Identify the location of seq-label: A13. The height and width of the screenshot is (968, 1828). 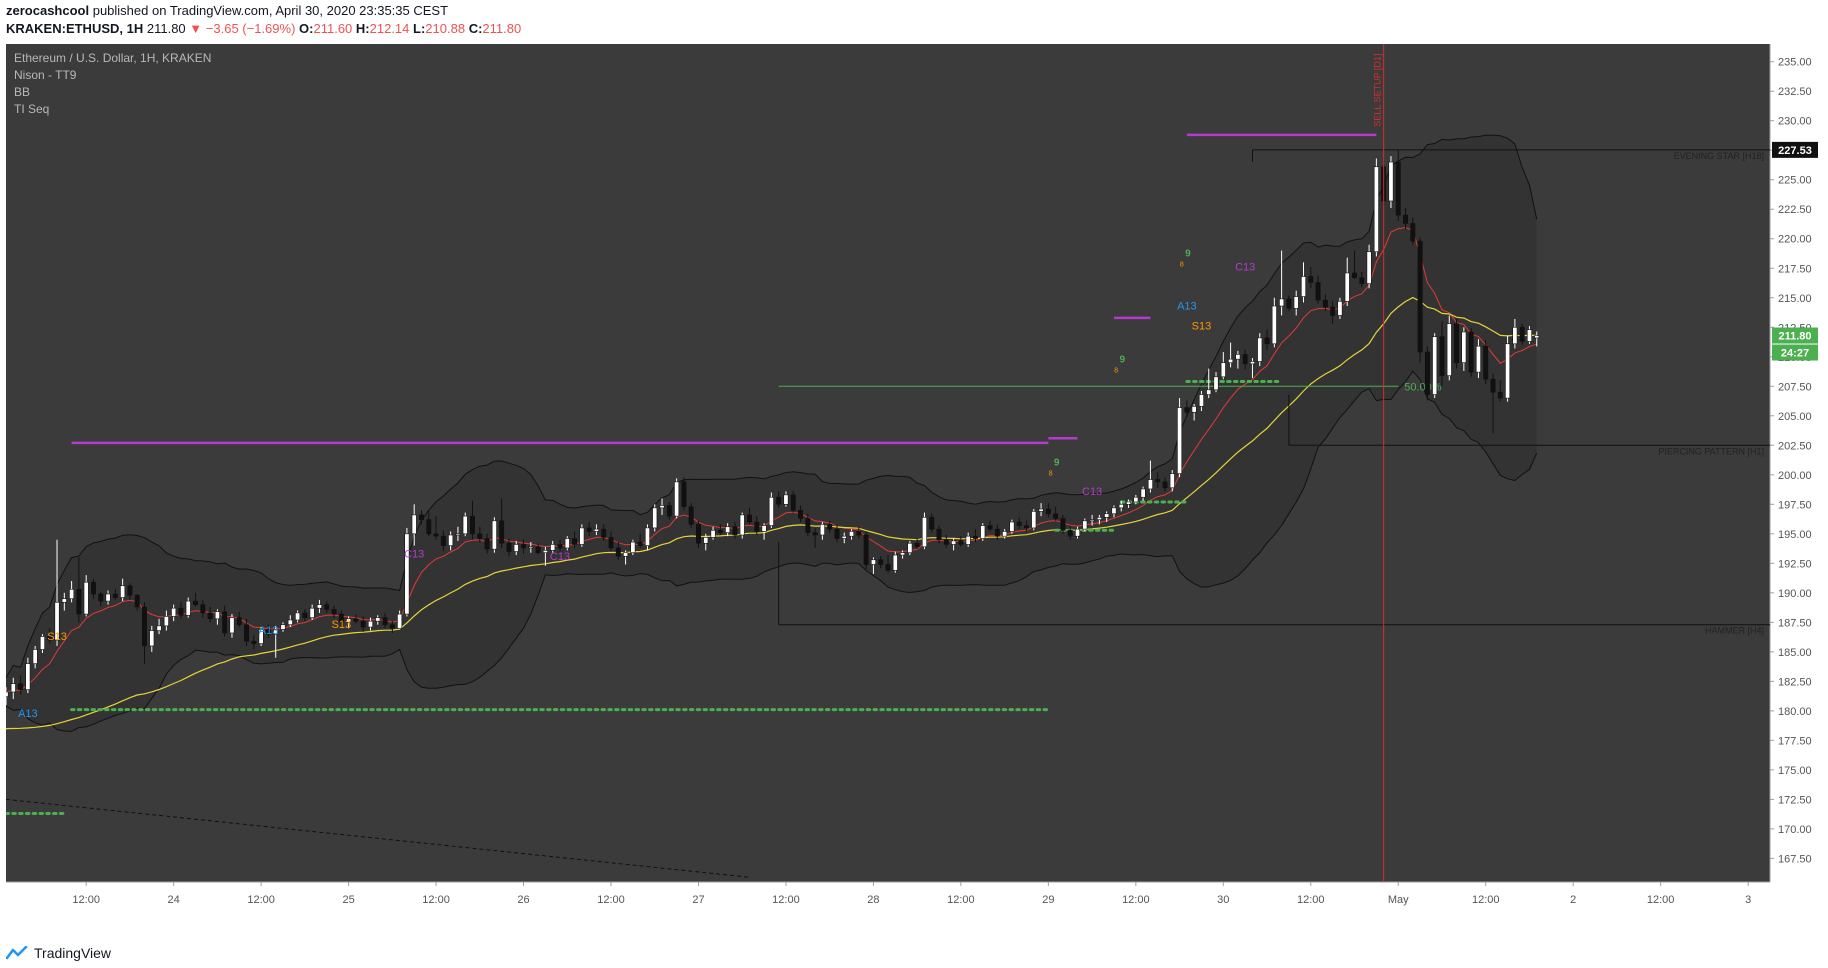
(28, 714).